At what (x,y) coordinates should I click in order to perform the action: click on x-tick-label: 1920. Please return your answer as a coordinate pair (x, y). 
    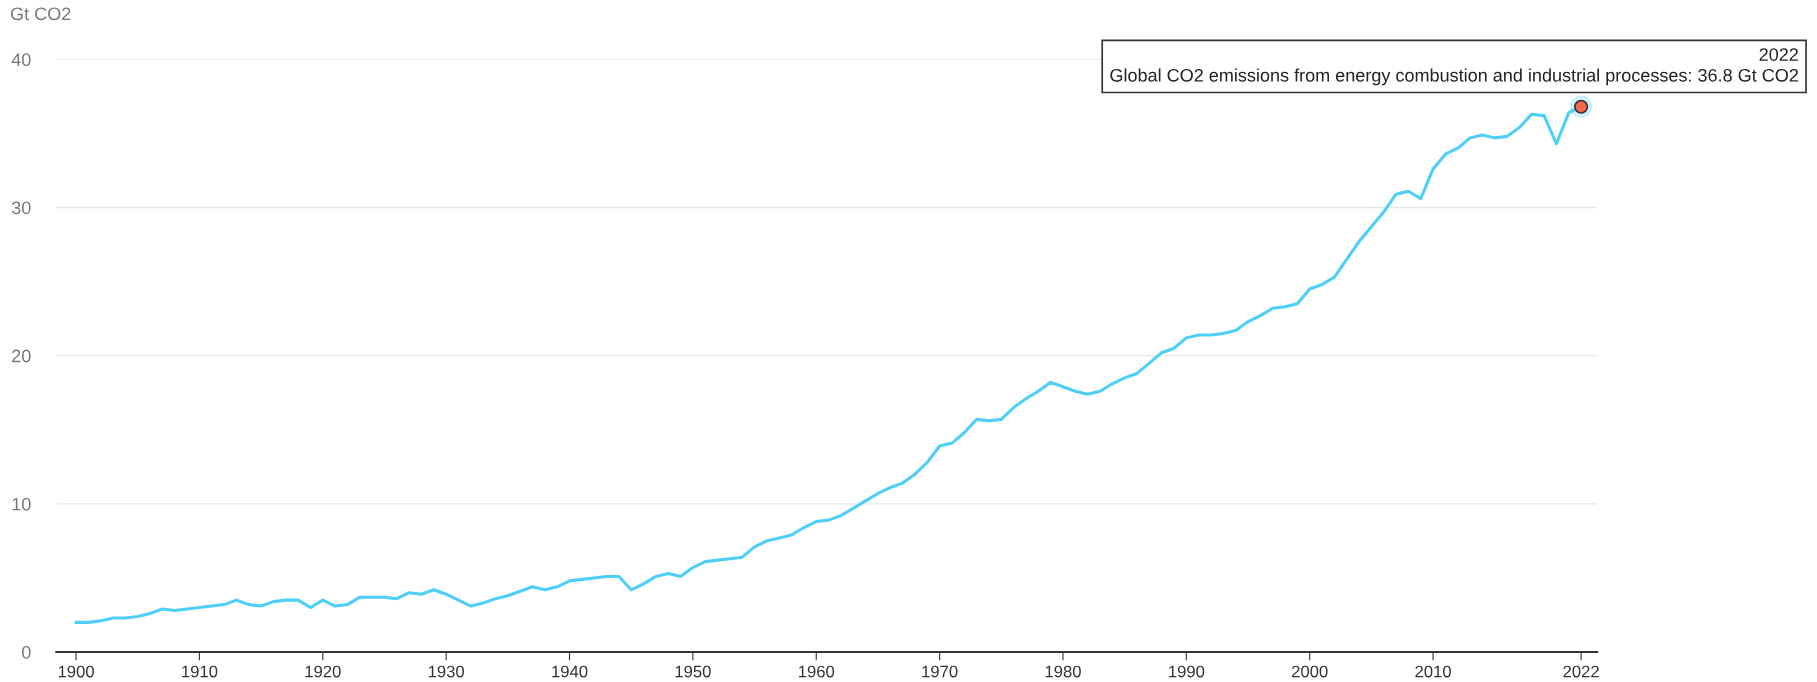
    Looking at the image, I should click on (323, 671).